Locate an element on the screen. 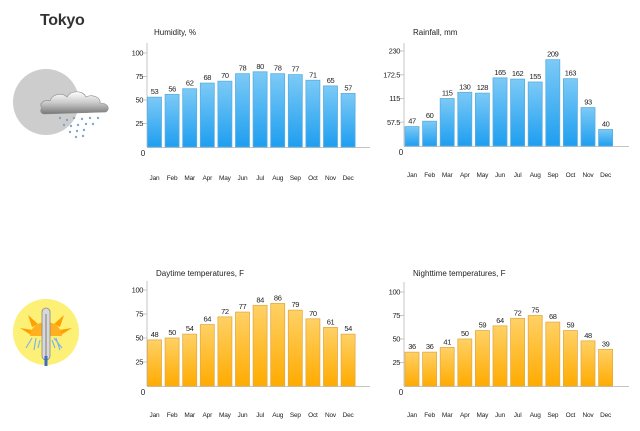 The width and height of the screenshot is (640, 431). sun-thermometer-icon is located at coordinates (52, 334).